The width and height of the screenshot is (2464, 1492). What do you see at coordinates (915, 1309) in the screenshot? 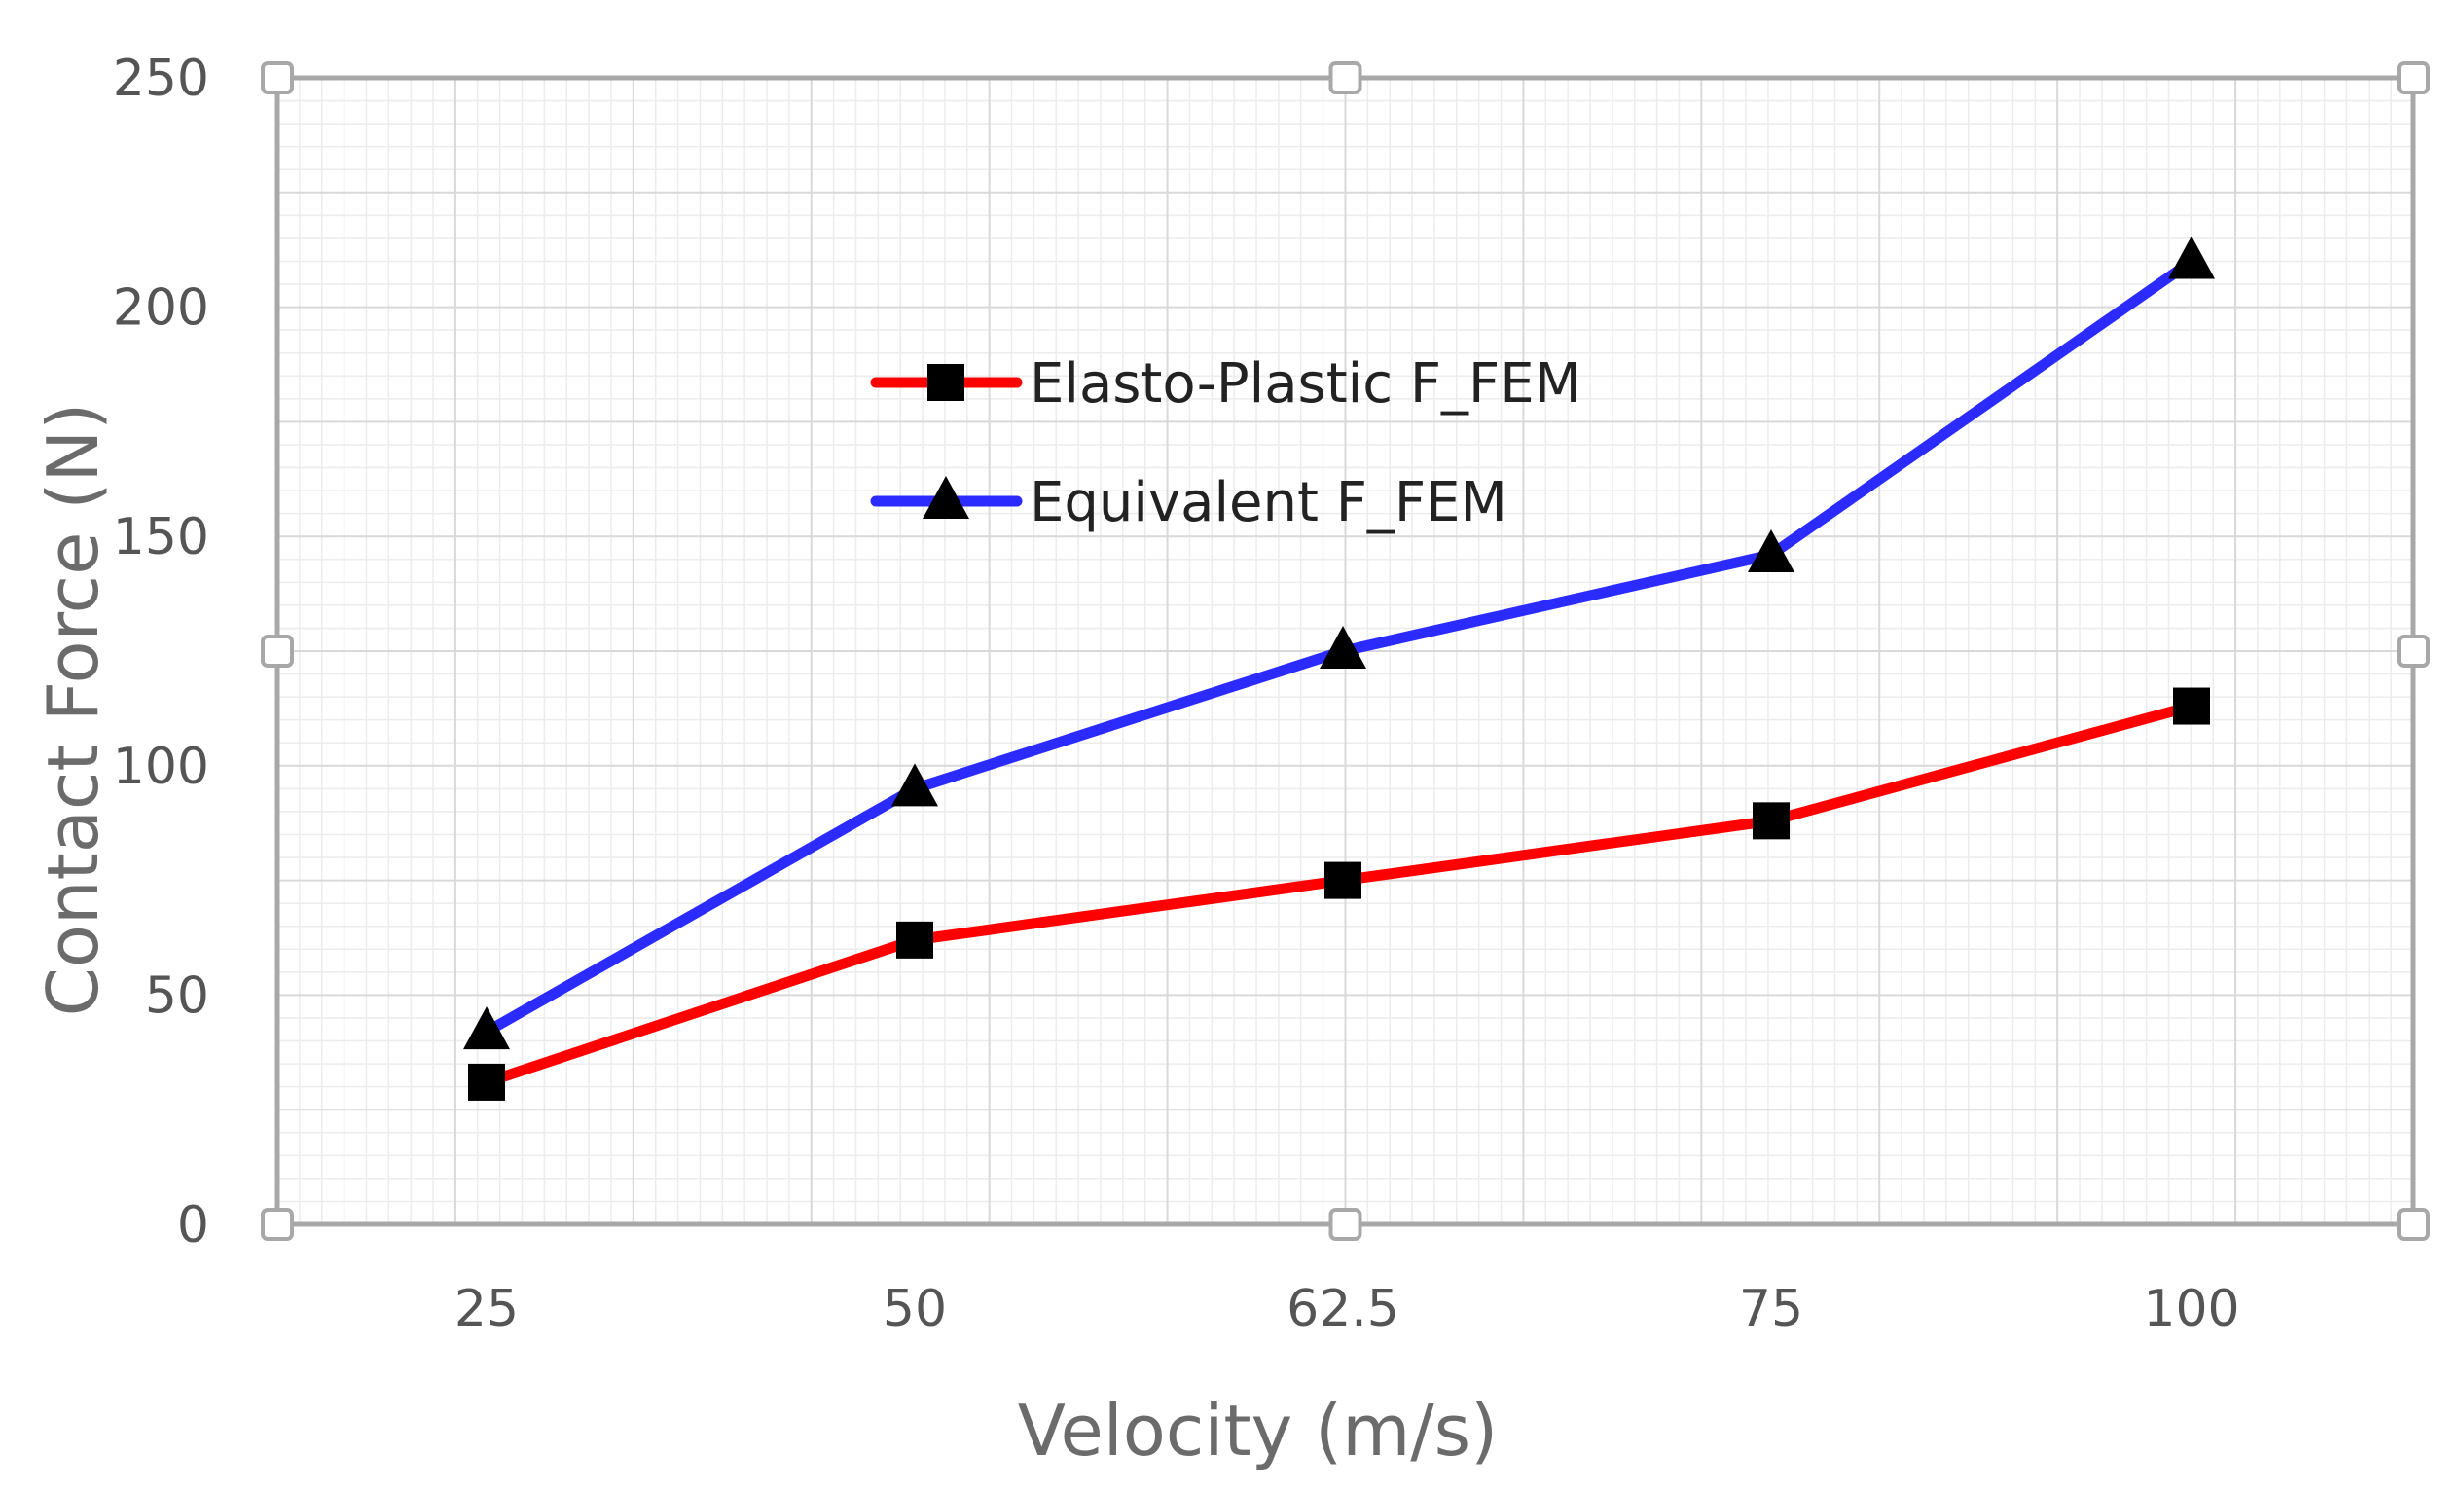
I see `x-tick-label: 50` at bounding box center [915, 1309].